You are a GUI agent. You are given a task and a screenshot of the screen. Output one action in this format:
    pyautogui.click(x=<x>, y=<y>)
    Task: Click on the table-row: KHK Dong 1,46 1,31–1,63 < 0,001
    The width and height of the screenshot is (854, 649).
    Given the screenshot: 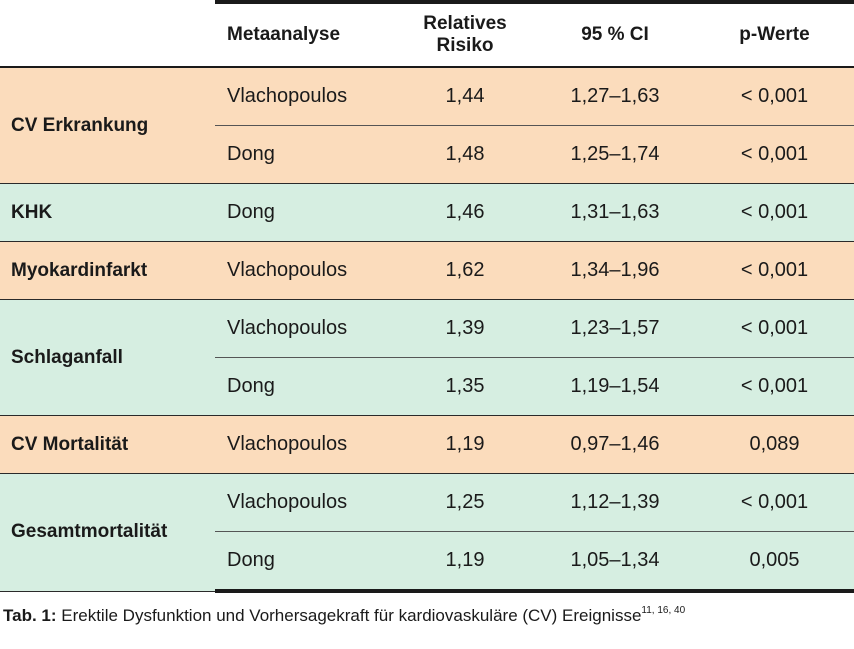 What is the action you would take?
    pyautogui.click(x=427, y=212)
    